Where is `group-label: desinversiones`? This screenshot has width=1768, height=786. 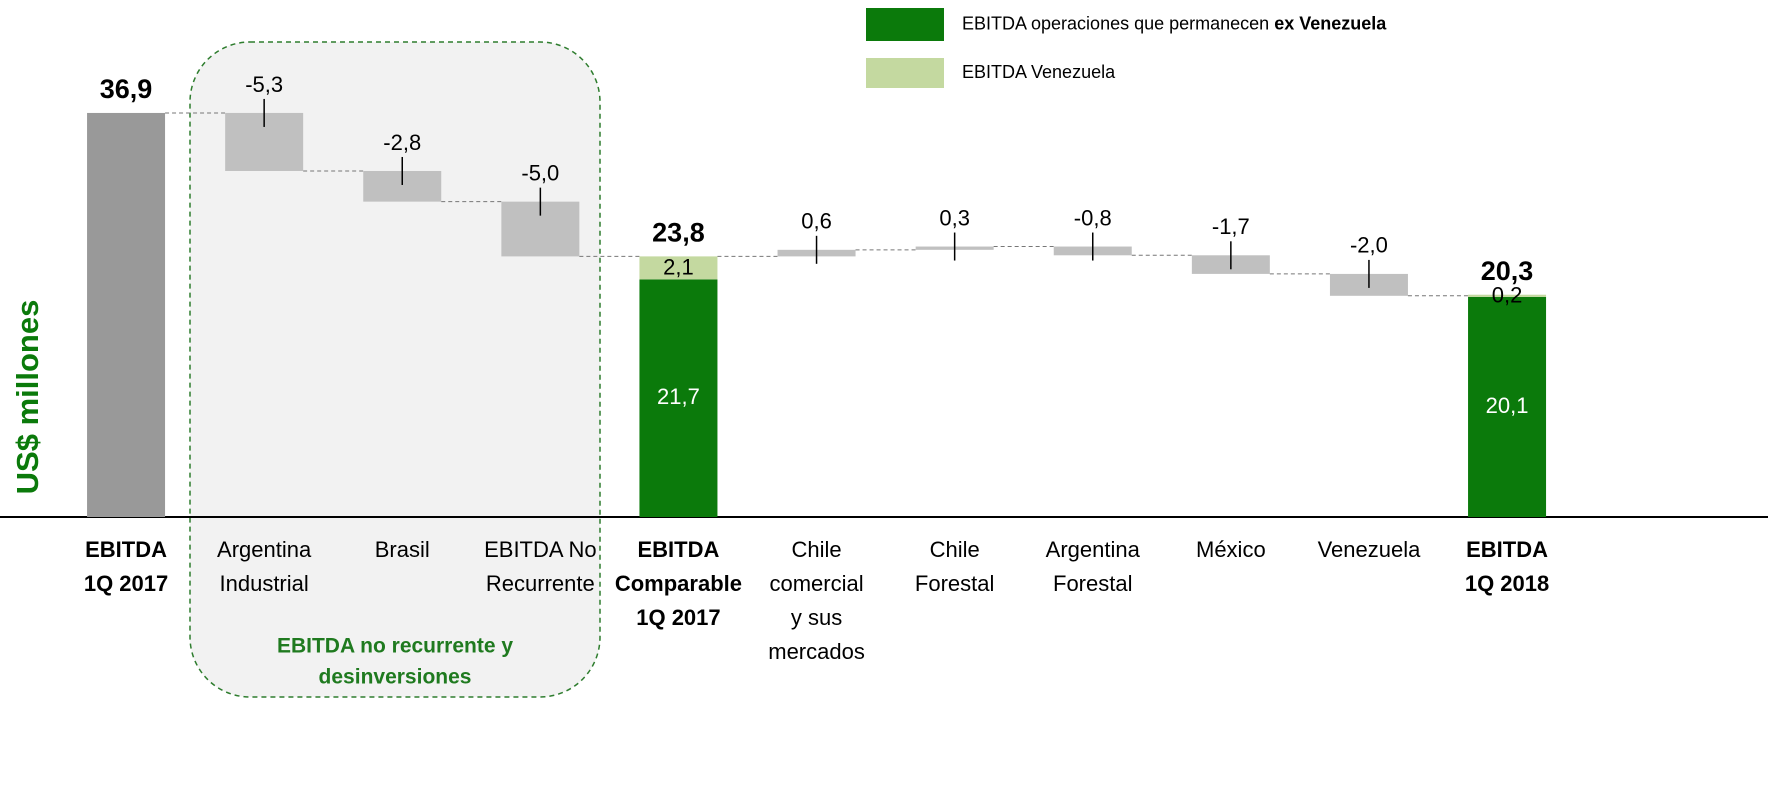
group-label: desinversiones is located at coordinates (395, 677).